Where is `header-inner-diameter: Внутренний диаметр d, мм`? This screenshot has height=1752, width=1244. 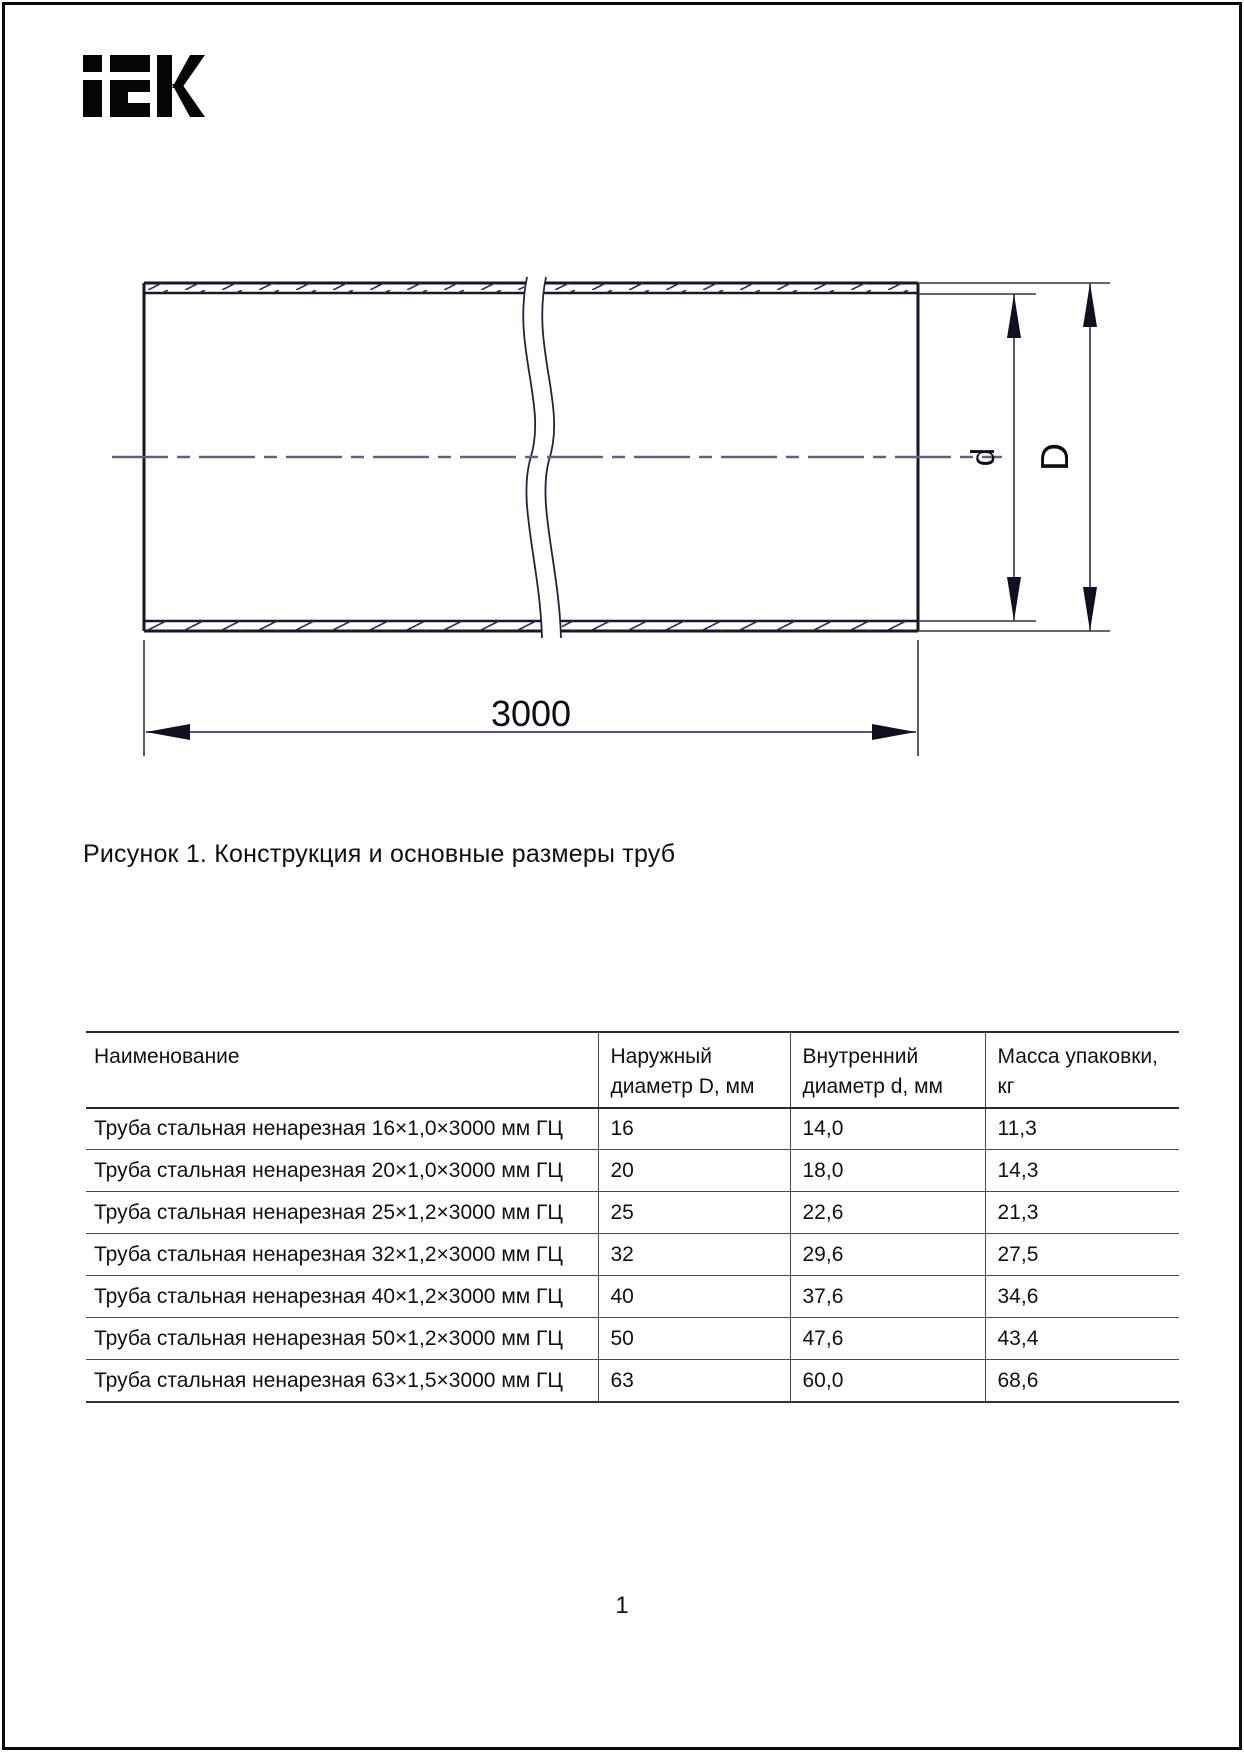
header-inner-diameter: Внутренний диаметр d, мм is located at coordinates (887, 1070).